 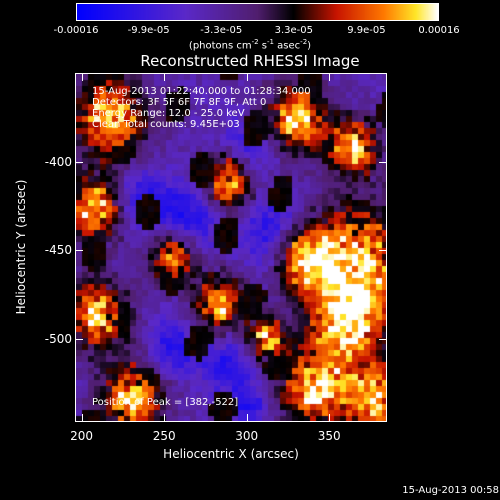 What do you see at coordinates (76, 30) in the screenshot?
I see `colorbar-tick-label: -0.00016` at bounding box center [76, 30].